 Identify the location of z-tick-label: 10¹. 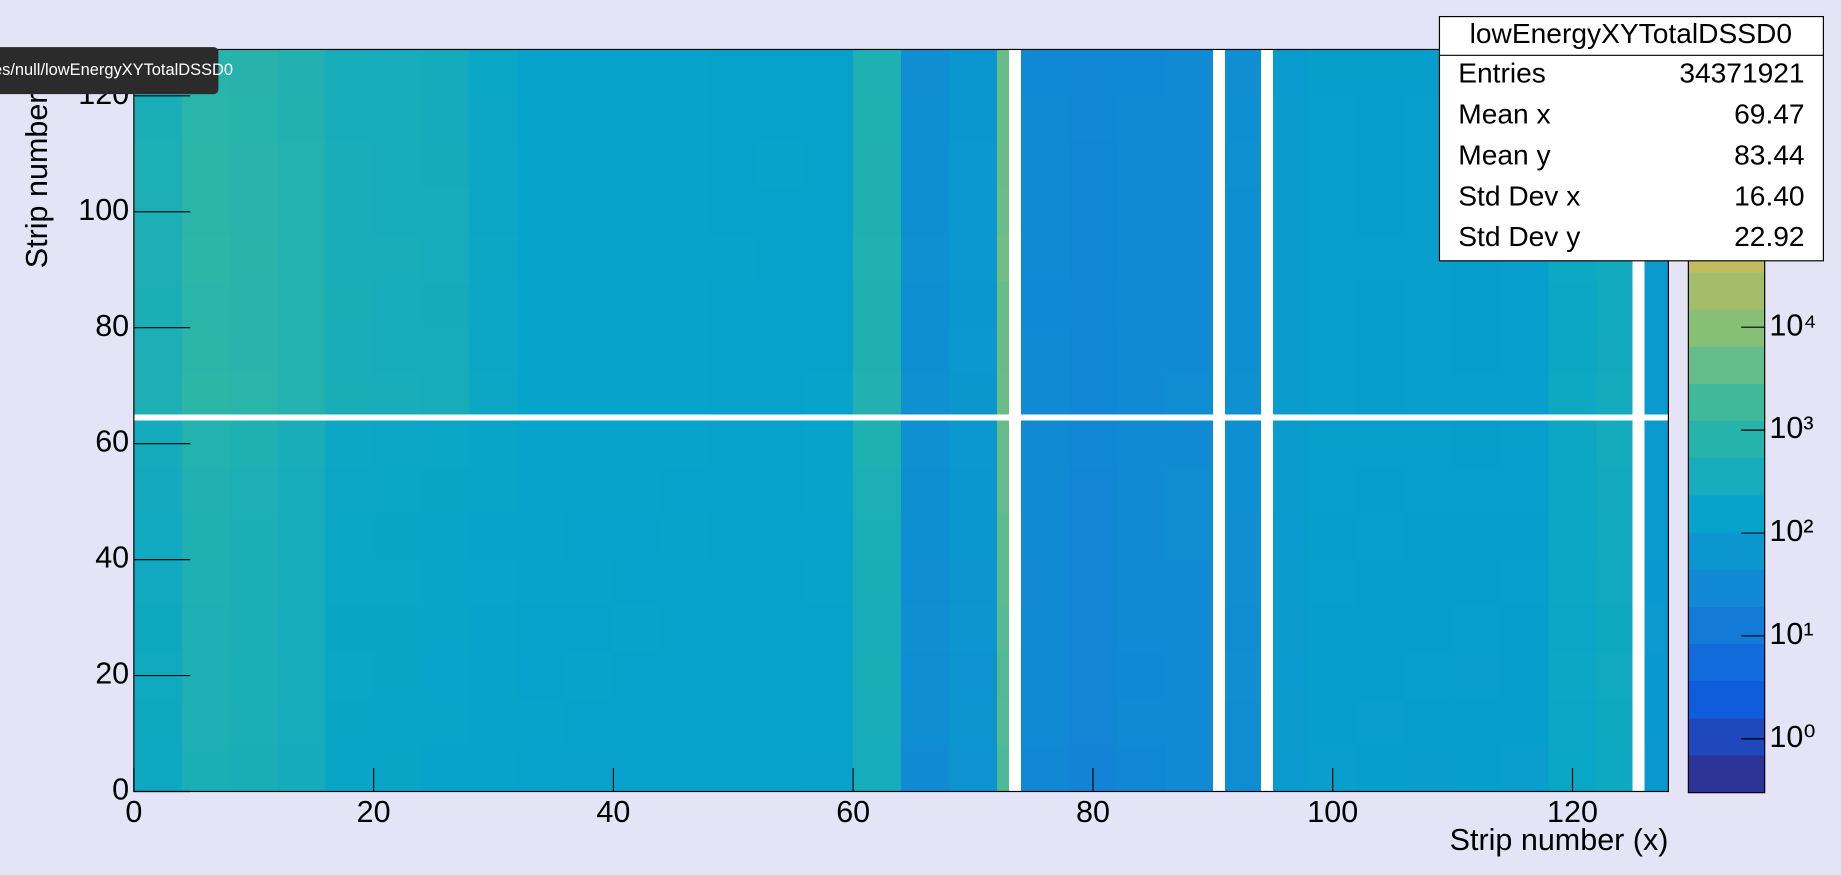
(1791, 634).